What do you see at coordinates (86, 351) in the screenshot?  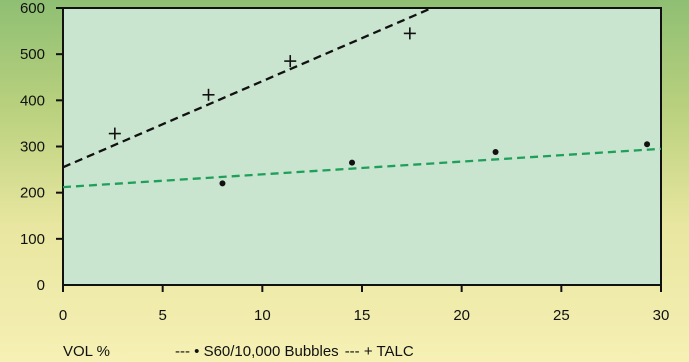 I see `x-axis-label: VOL %` at bounding box center [86, 351].